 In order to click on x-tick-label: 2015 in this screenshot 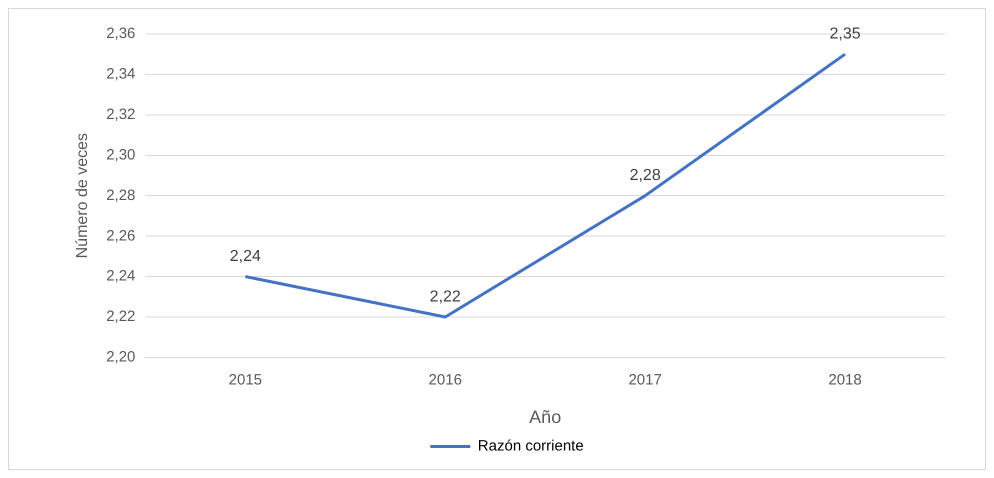, I will do `click(245, 380)`.